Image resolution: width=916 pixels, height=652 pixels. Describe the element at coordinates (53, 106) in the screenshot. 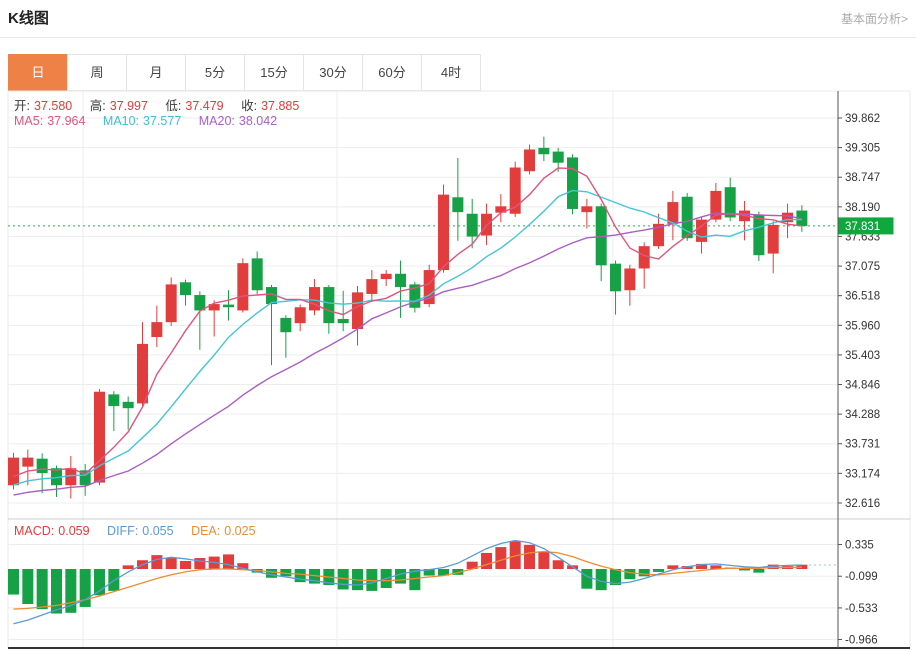

I see `open-value: 37.580` at that location.